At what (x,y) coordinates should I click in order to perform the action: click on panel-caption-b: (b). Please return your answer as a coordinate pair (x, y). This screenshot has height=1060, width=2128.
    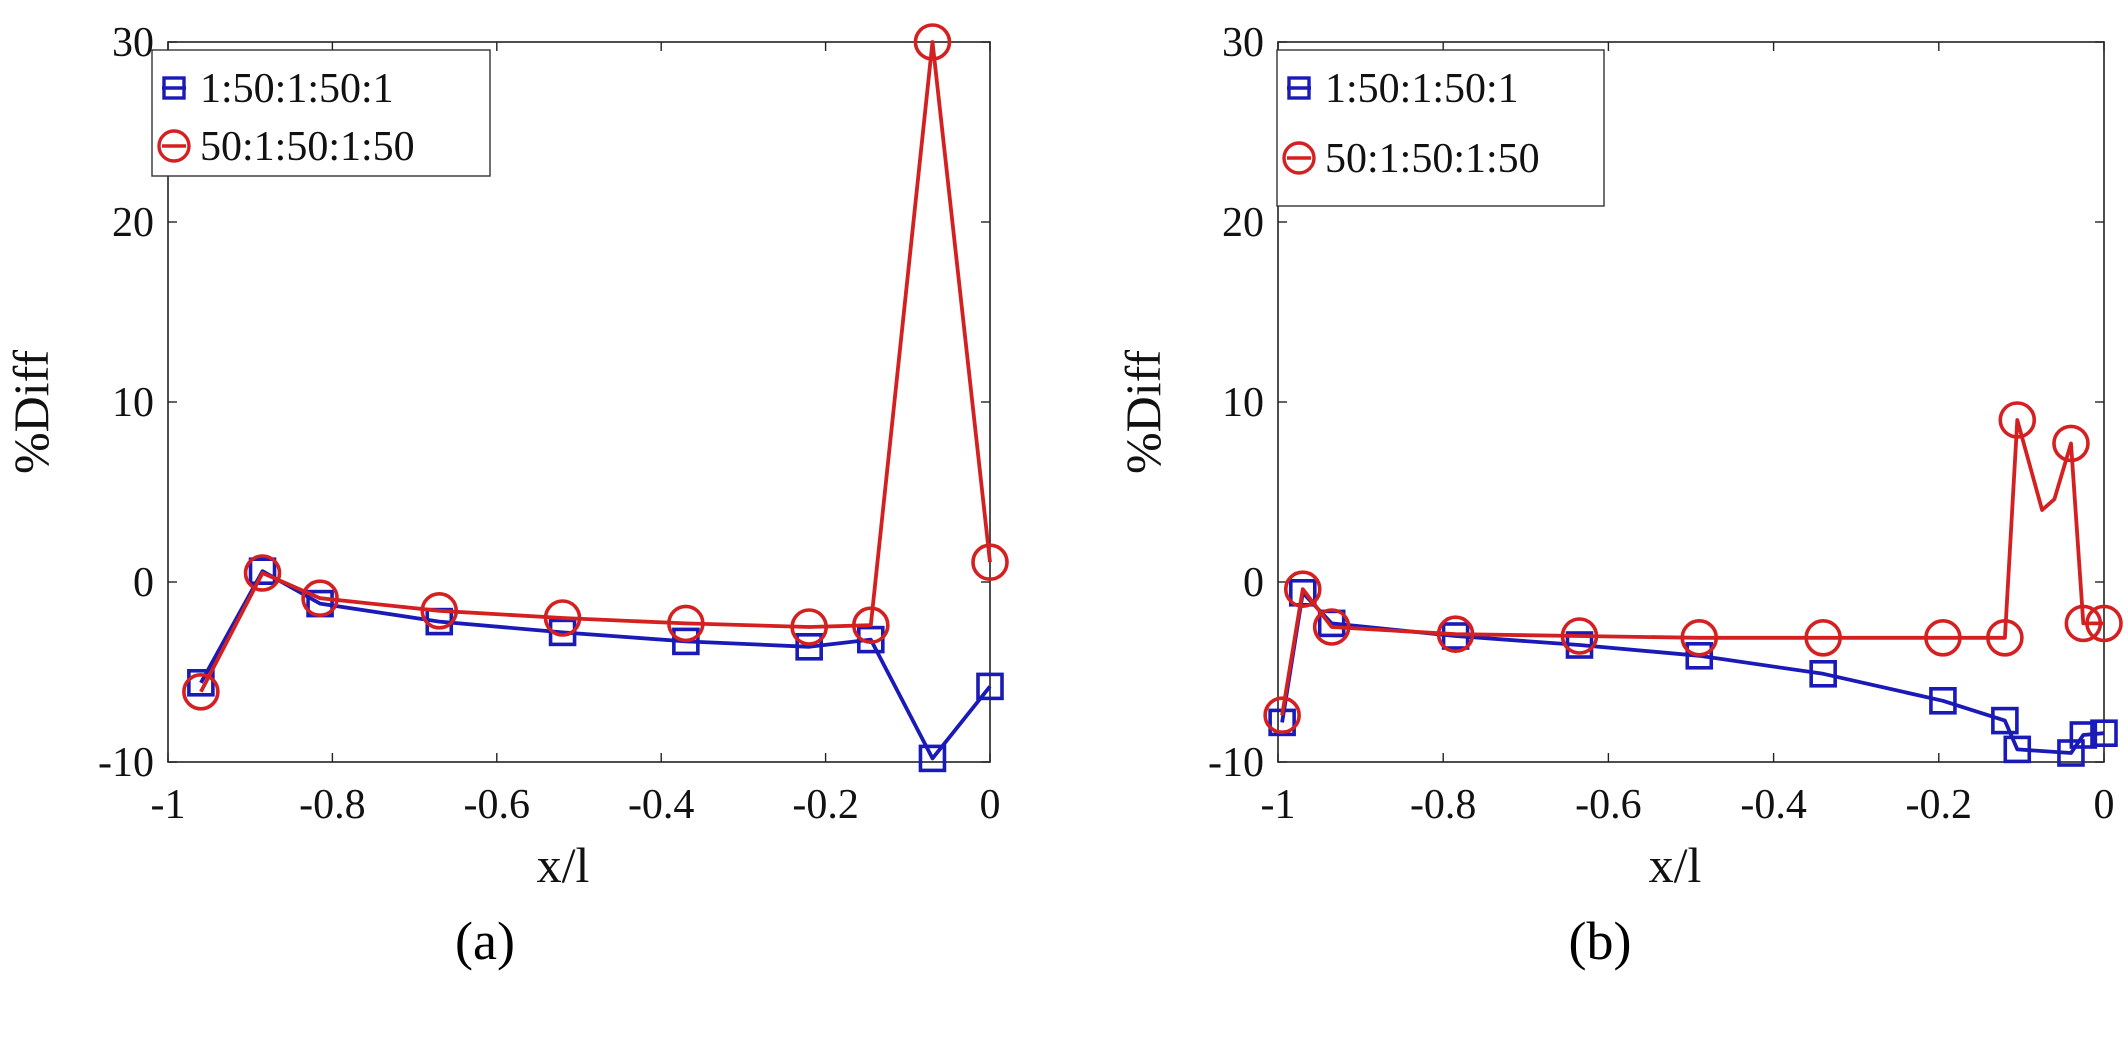
    Looking at the image, I should click on (1600, 941).